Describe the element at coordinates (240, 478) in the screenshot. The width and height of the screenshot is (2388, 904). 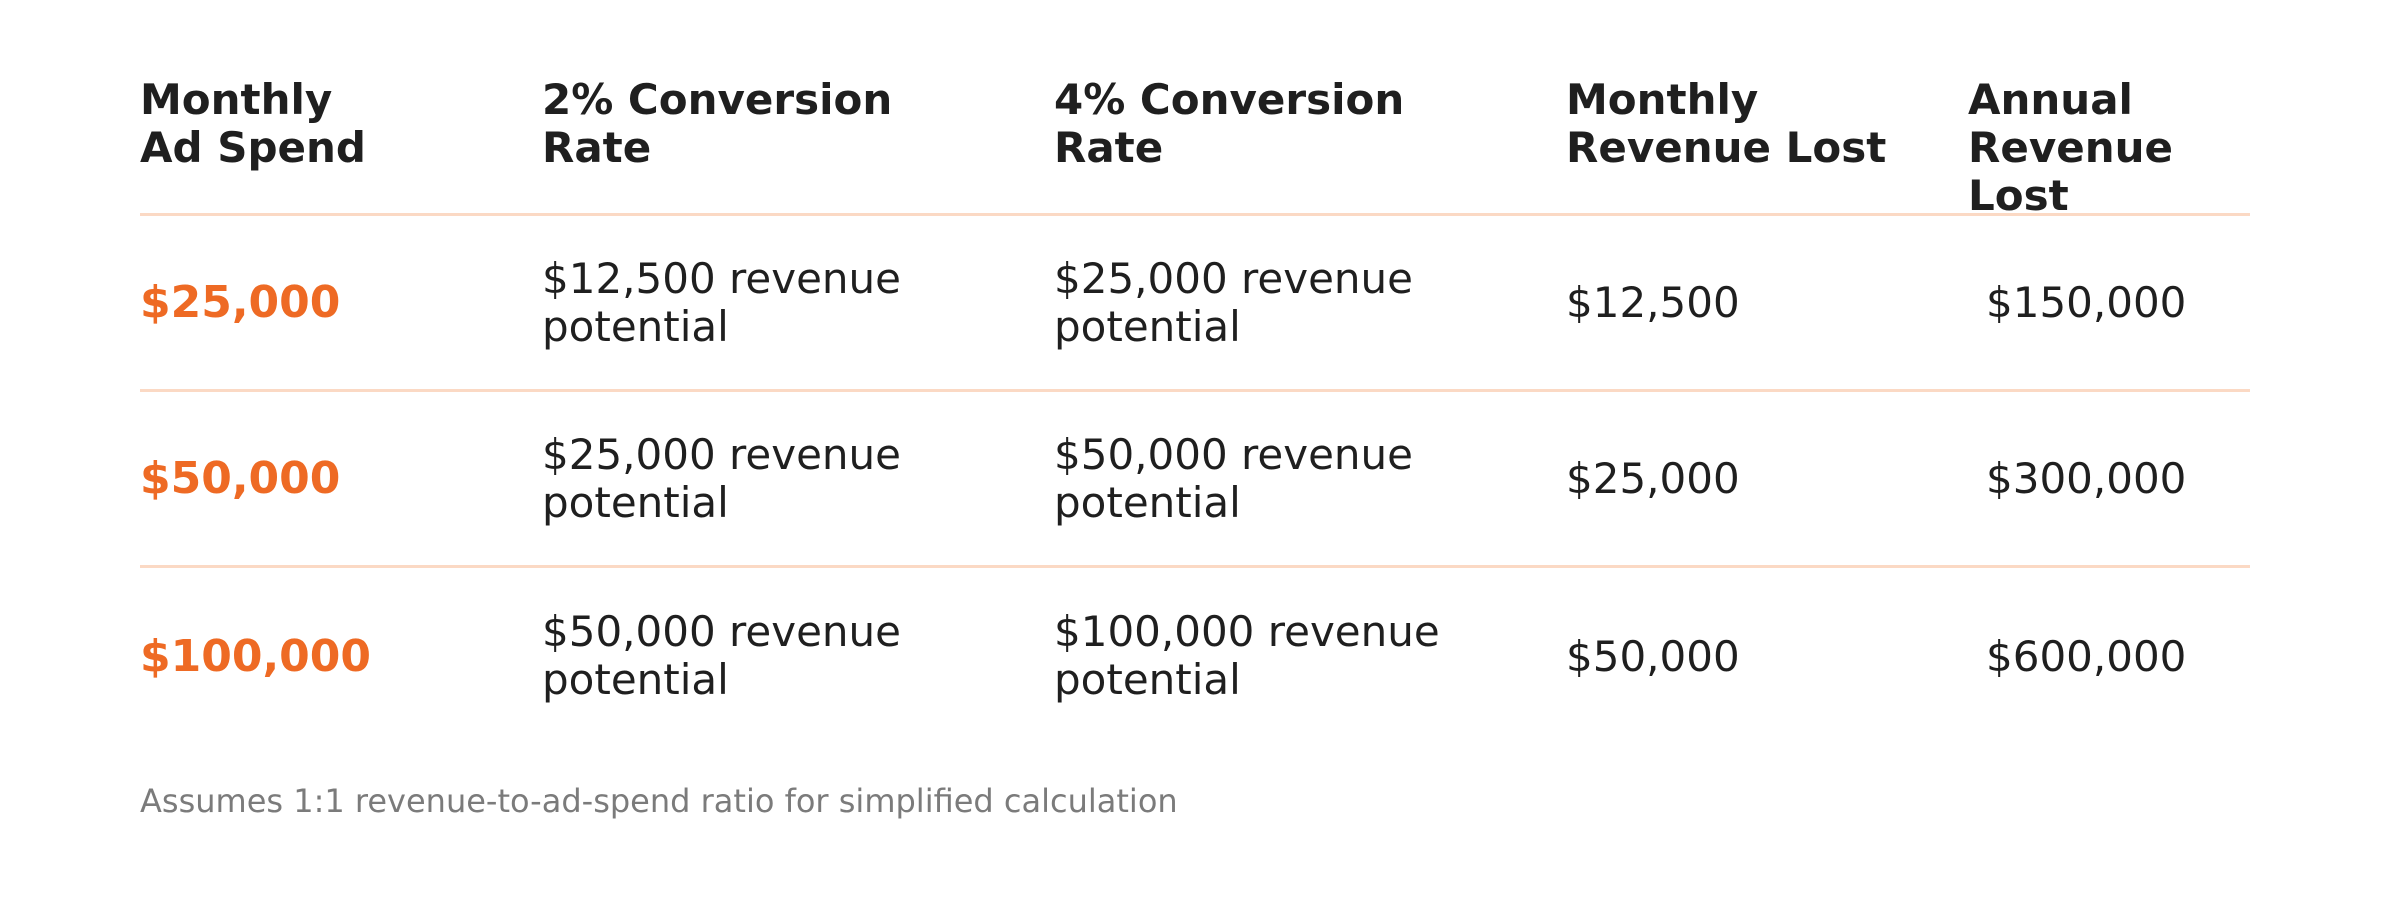
I see `ad-spend-value: $50,000` at that location.